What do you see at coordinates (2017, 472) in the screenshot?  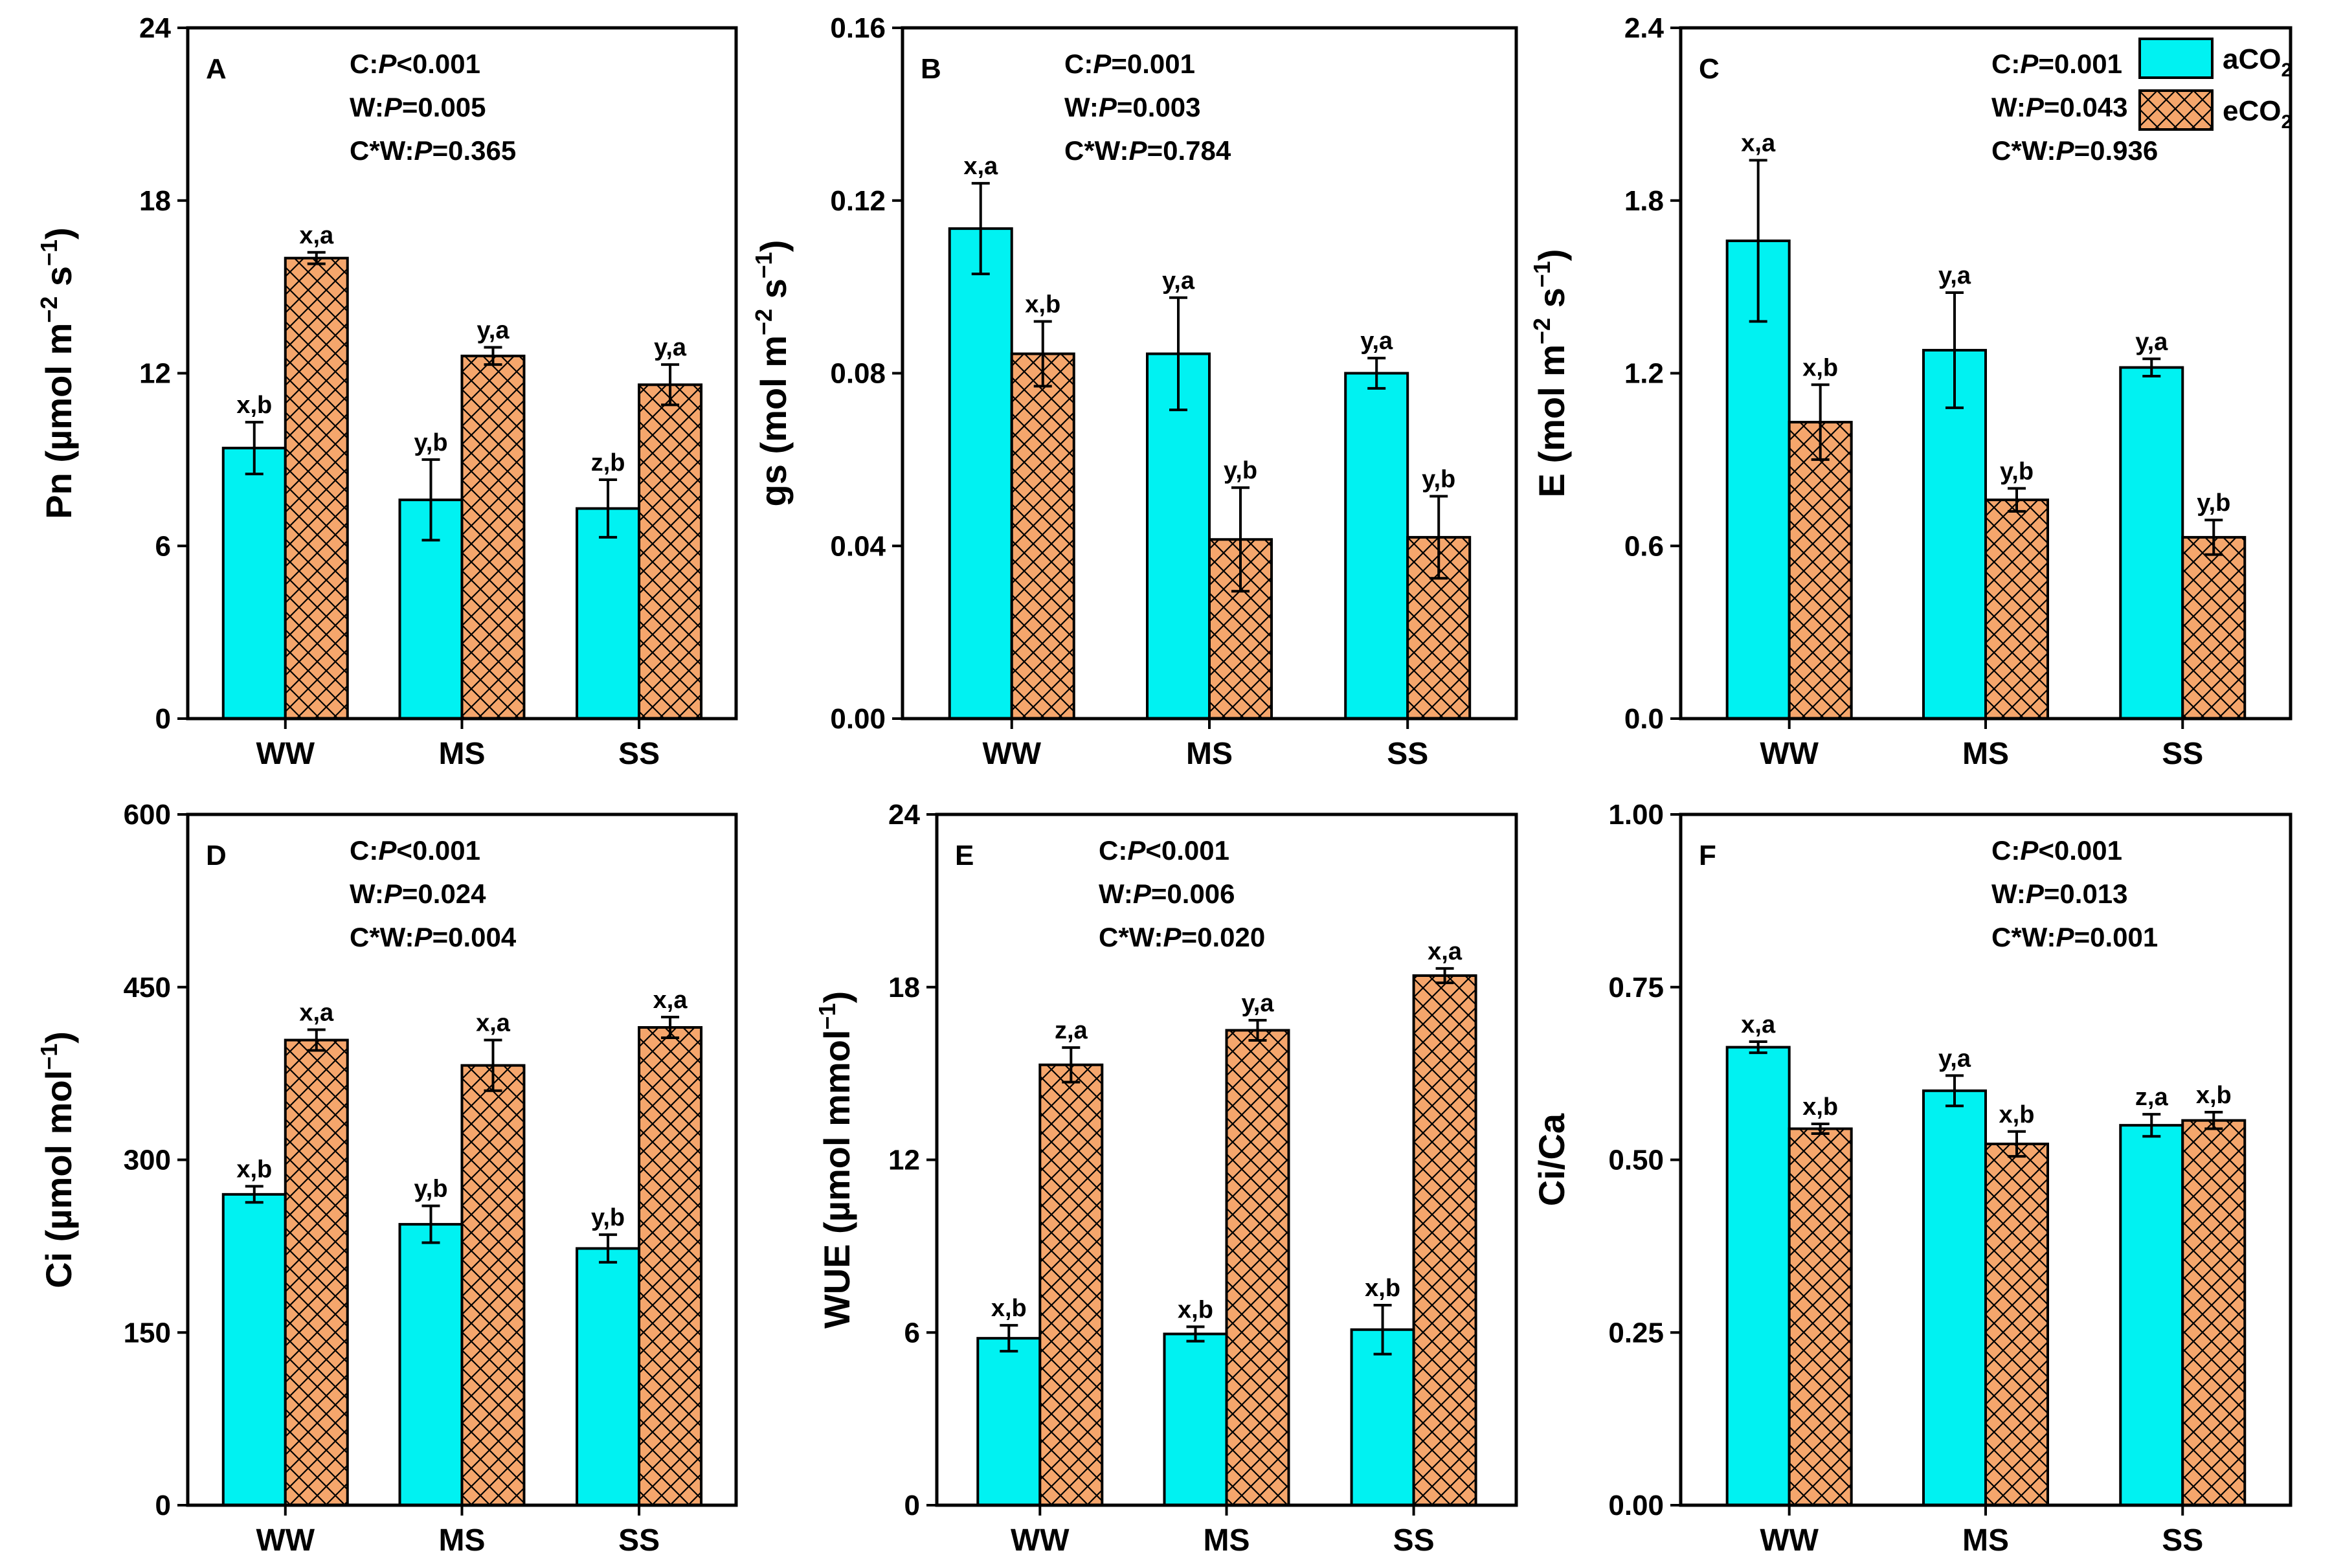 I see `sig-label-eCO2-MS: y,b` at bounding box center [2017, 472].